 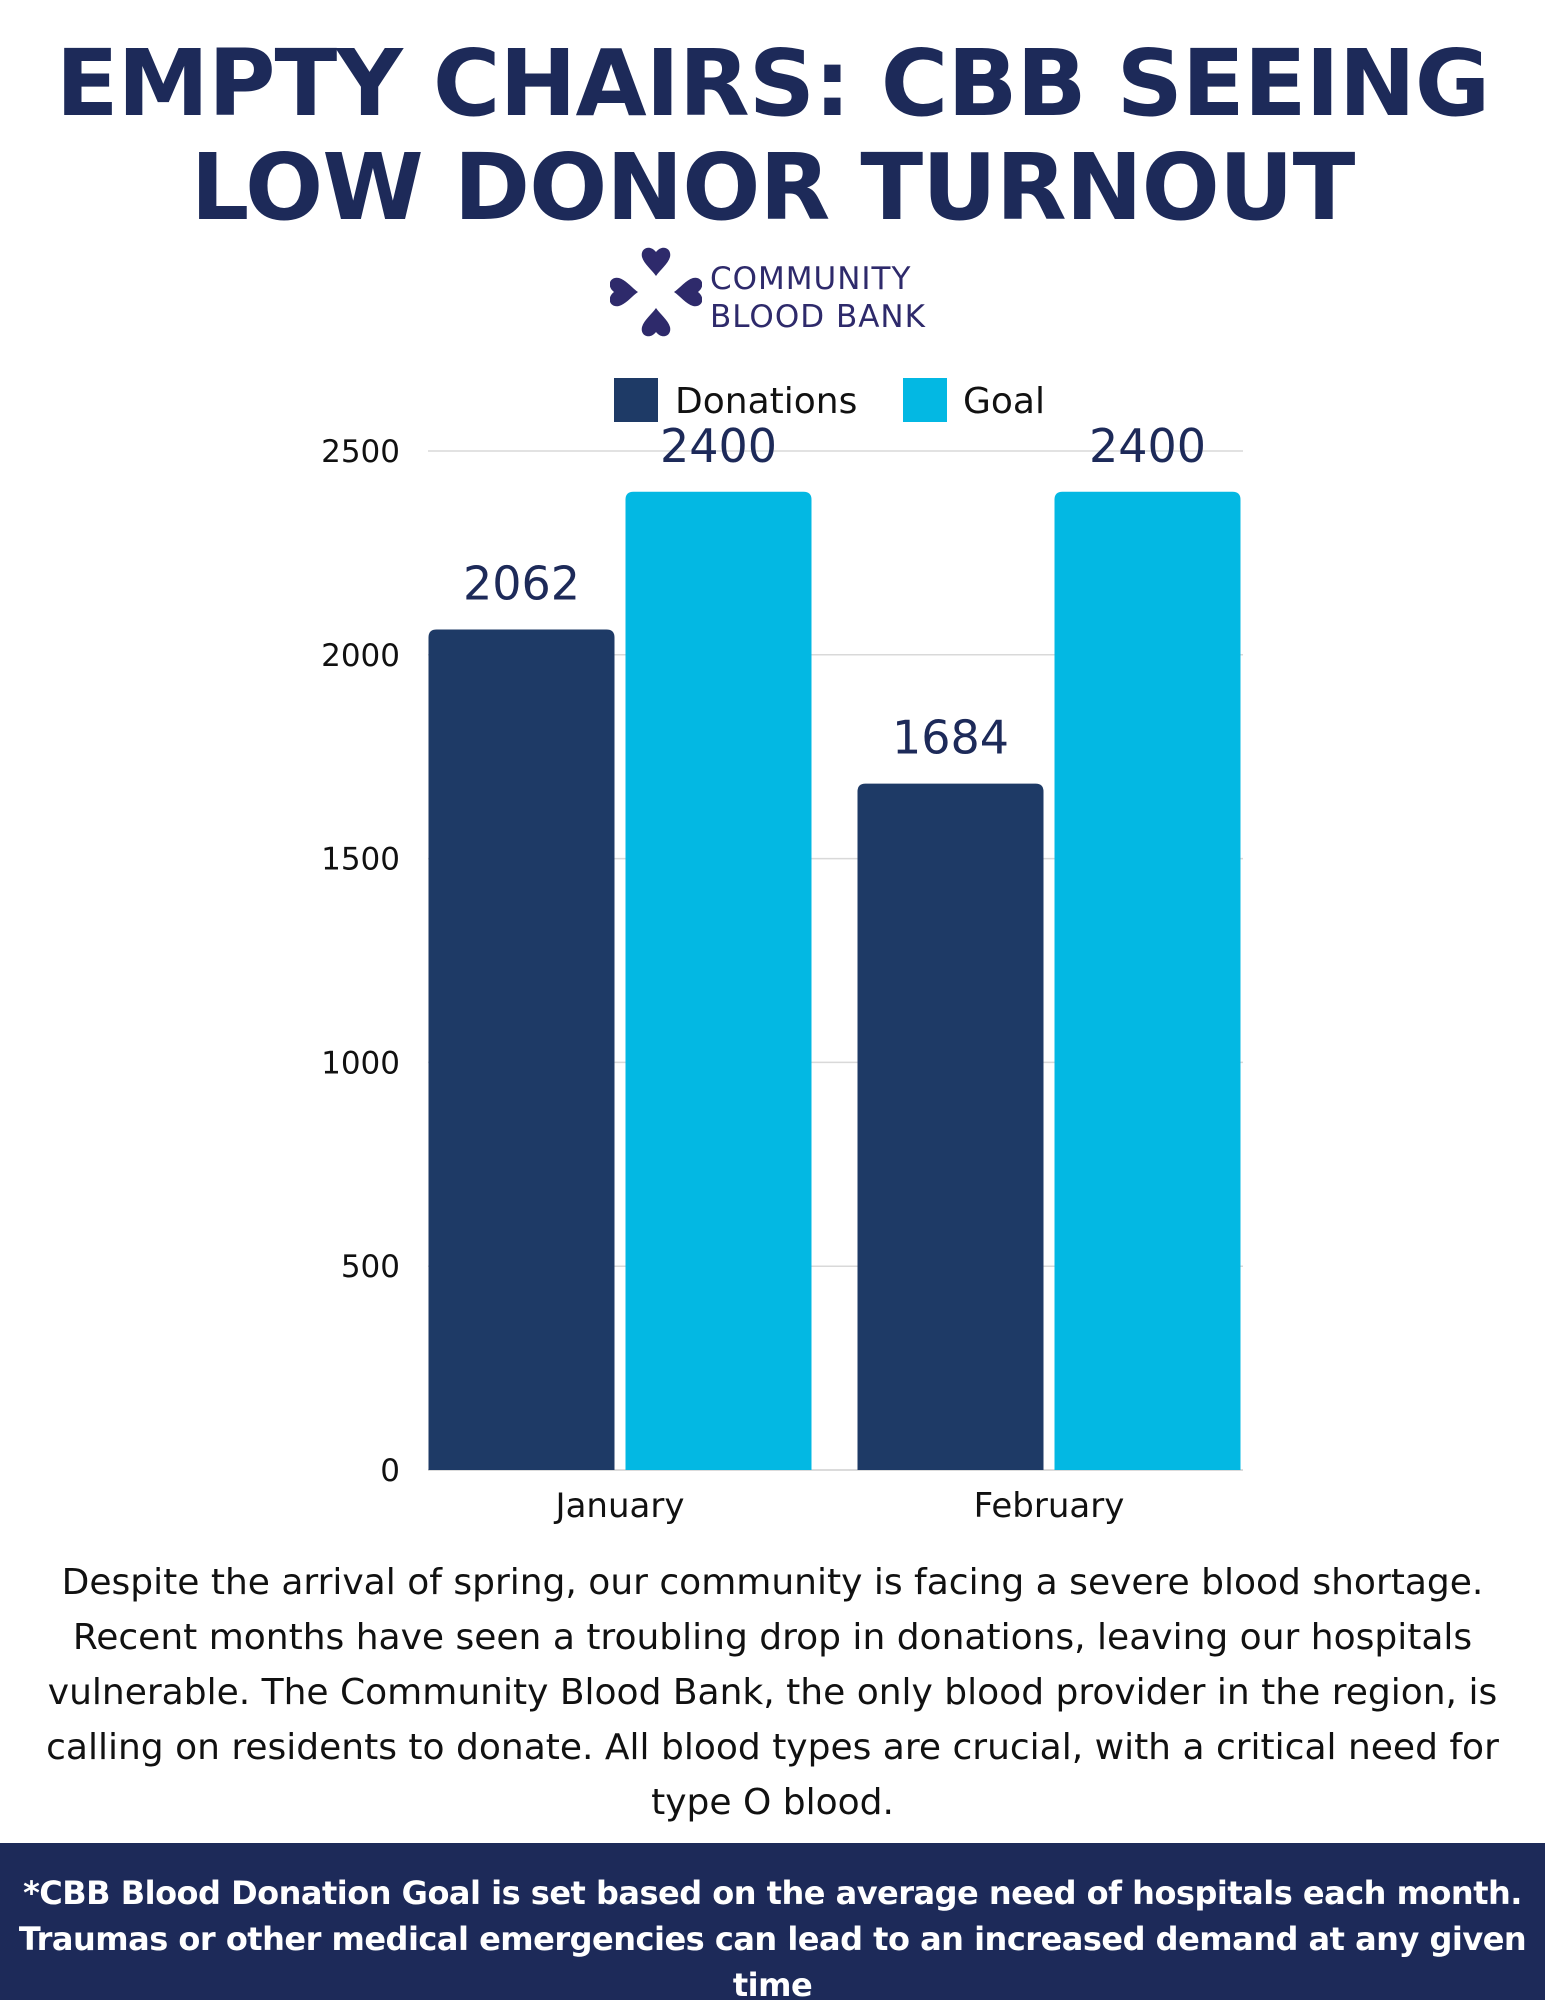 I want to click on y-tick-label: 2500, so click(x=360, y=452).